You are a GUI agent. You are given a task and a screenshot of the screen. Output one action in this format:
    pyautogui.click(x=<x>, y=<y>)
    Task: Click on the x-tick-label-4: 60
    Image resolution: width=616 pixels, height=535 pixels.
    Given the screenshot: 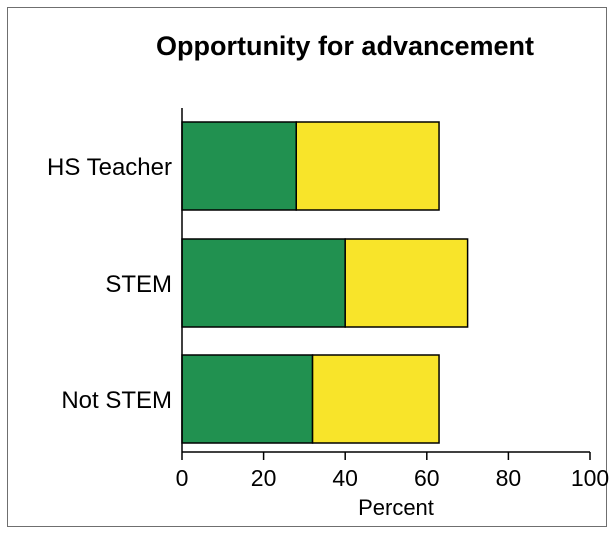 What is the action you would take?
    pyautogui.click(x=427, y=478)
    